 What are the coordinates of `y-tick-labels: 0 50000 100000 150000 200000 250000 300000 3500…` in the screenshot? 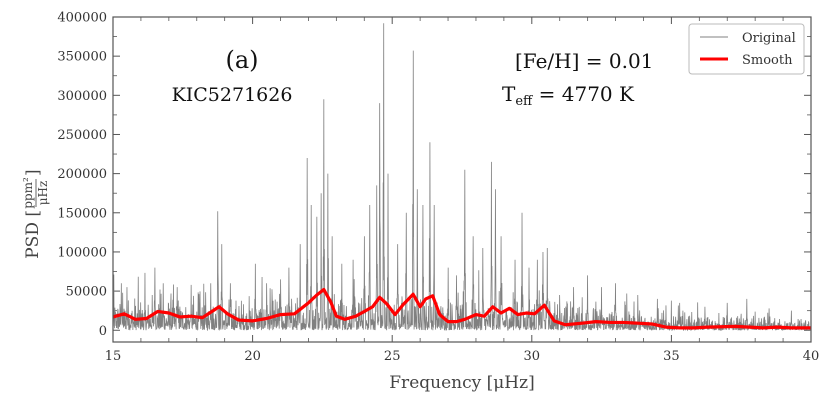 It's located at (82, 175).